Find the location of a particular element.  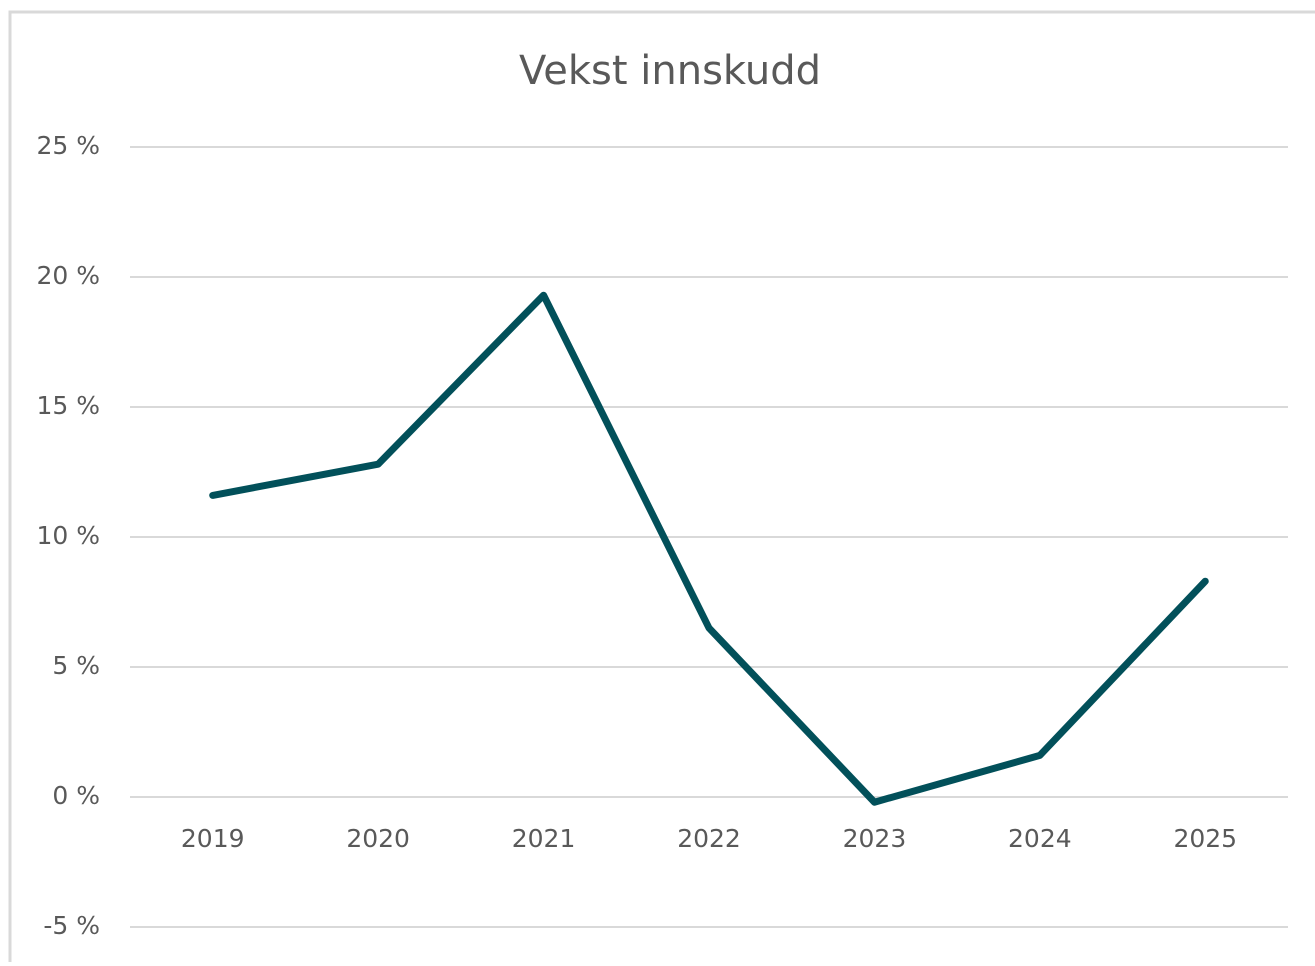

y-tick-label: 5 % is located at coordinates (76, 665).